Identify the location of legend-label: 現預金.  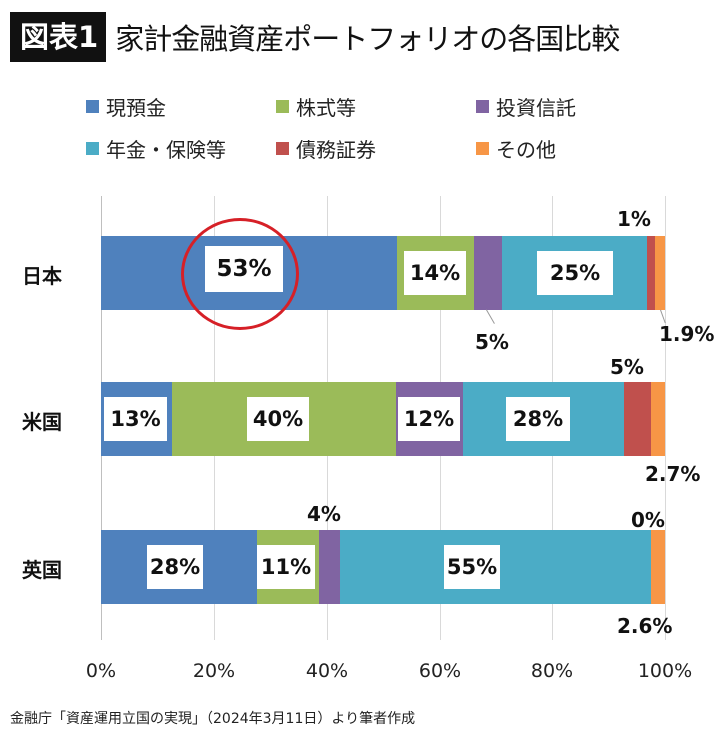
(136, 108).